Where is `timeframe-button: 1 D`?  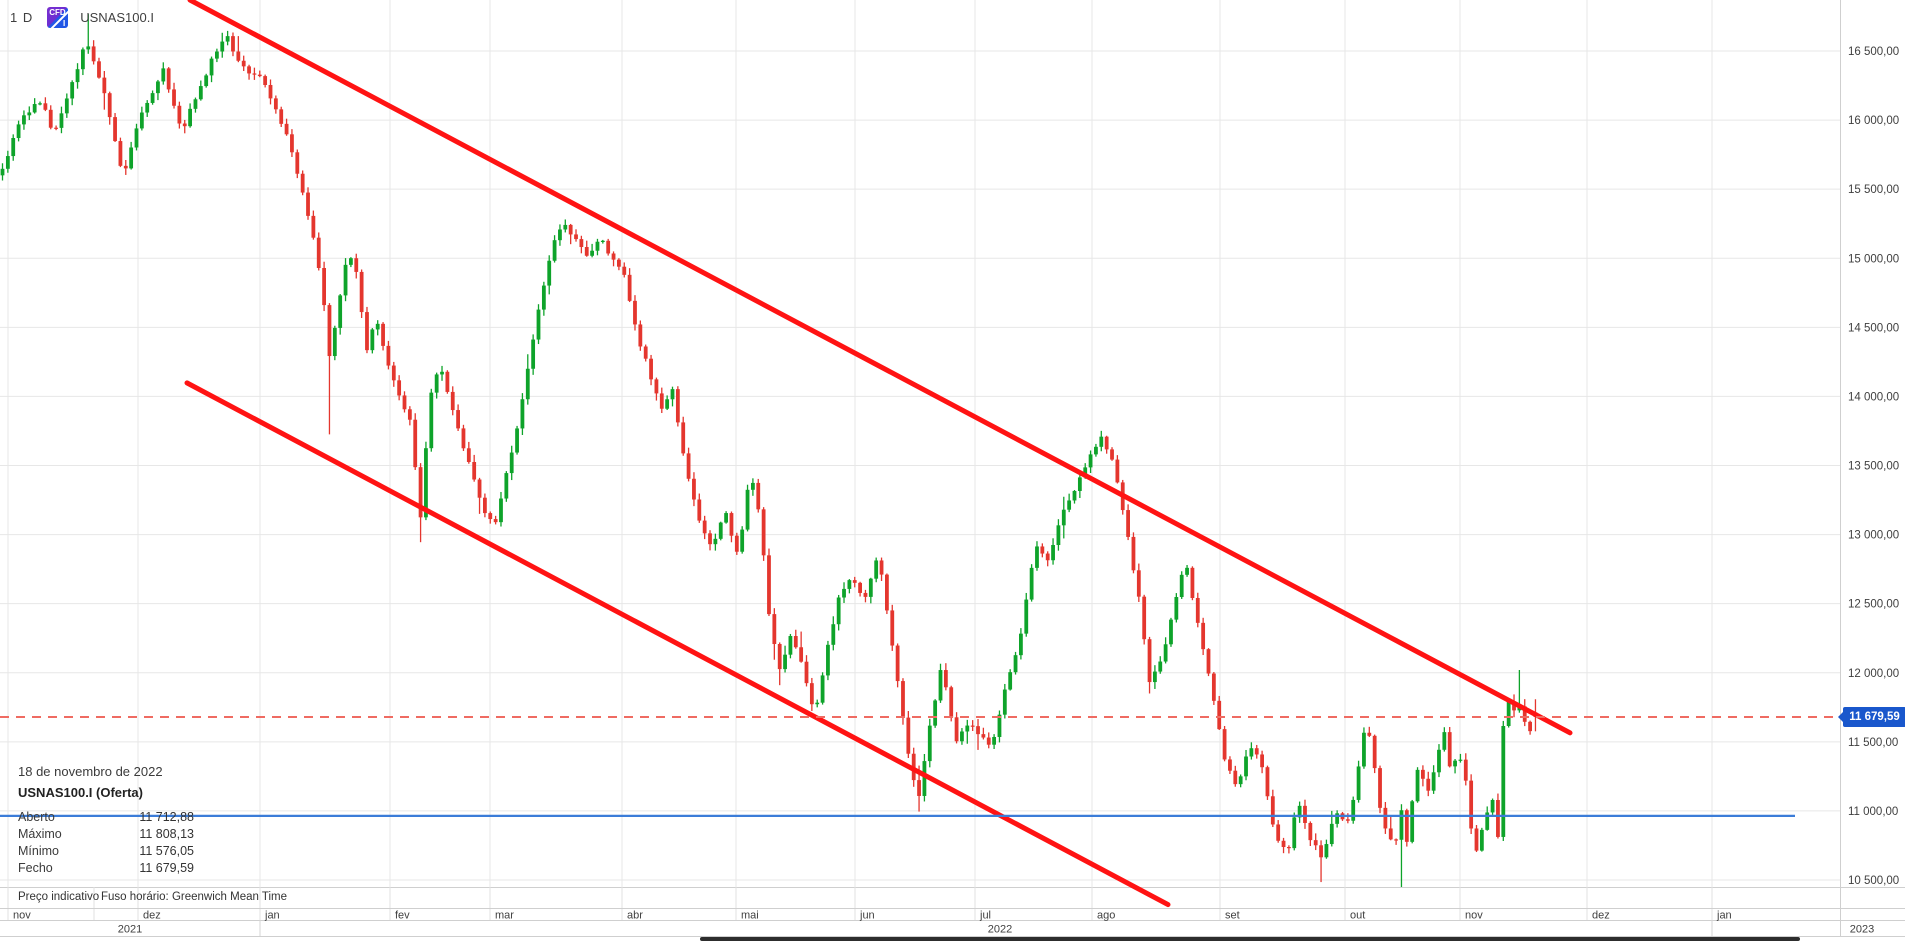 timeframe-button: 1 D is located at coordinates (22, 17).